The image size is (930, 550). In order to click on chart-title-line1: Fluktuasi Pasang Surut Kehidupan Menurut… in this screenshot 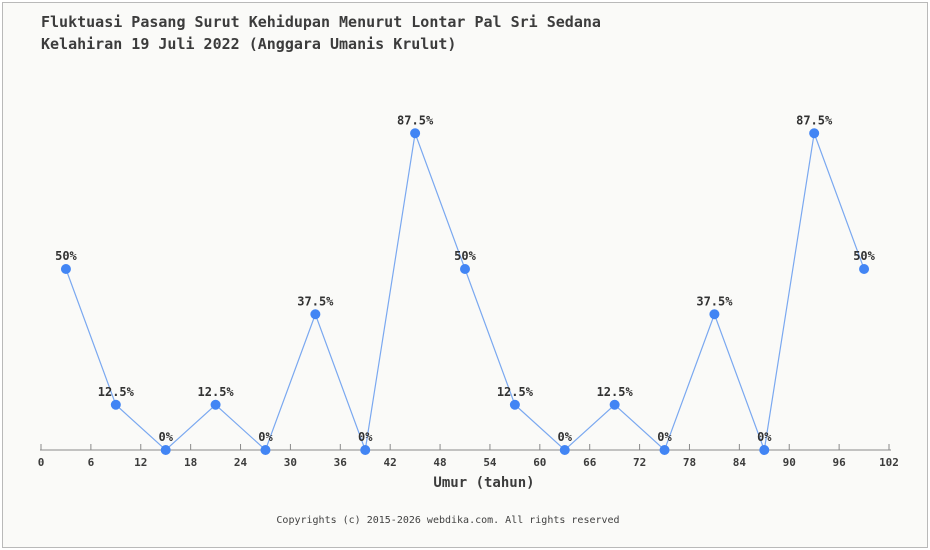, I will do `click(321, 22)`.